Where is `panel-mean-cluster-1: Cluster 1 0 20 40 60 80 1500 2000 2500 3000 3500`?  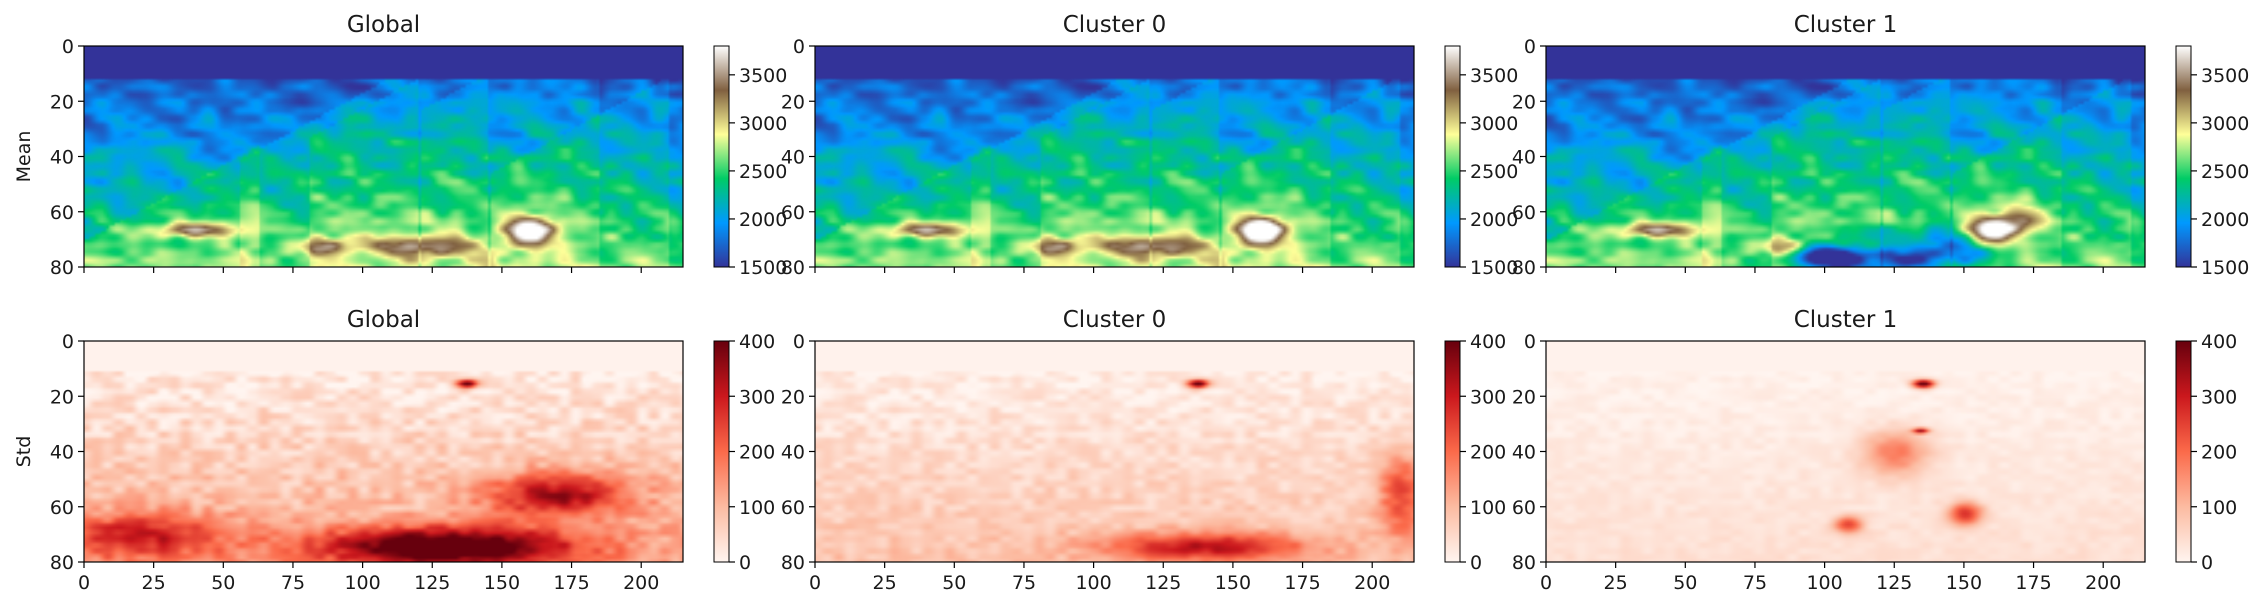
panel-mean-cluster-1: Cluster 1 0 20 40 60 80 1500 2000 2500 3000 3500 is located at coordinates (1881, 145).